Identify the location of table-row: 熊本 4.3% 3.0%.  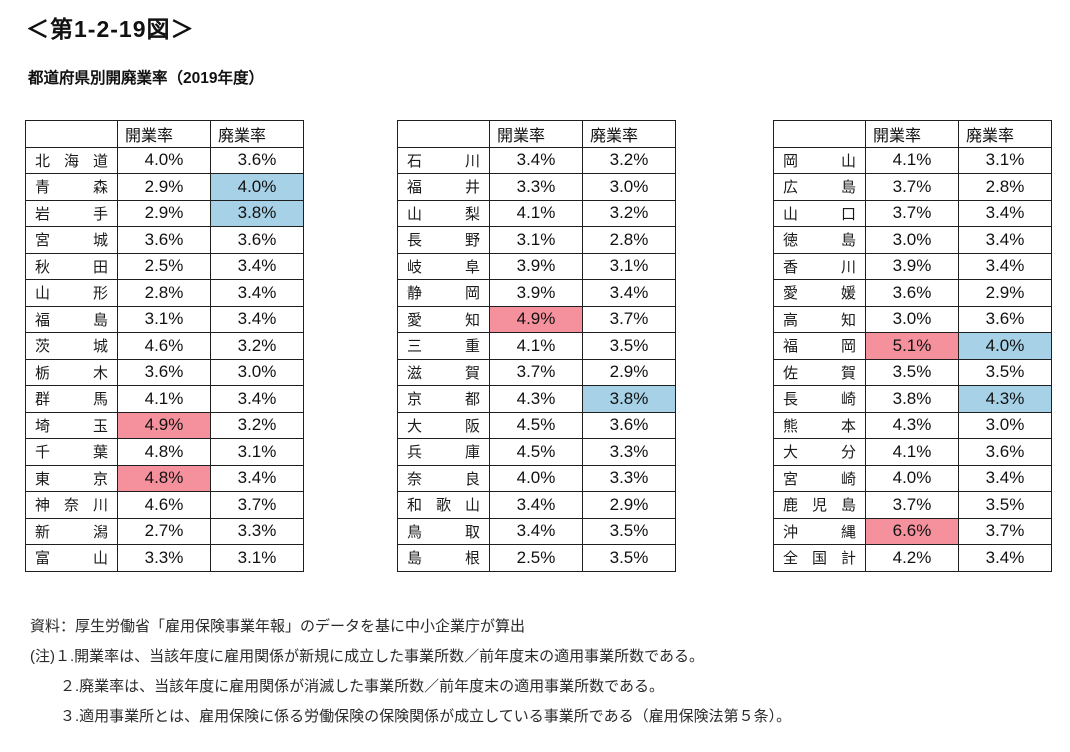
(912, 425).